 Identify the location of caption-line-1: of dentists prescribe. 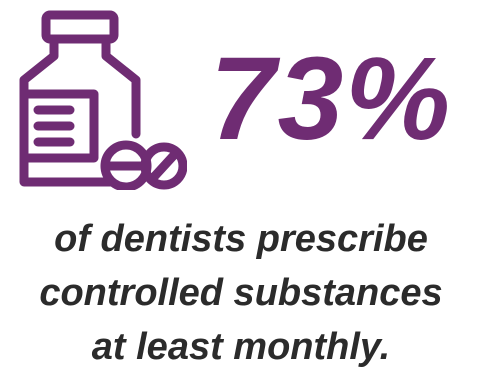
(241, 239).